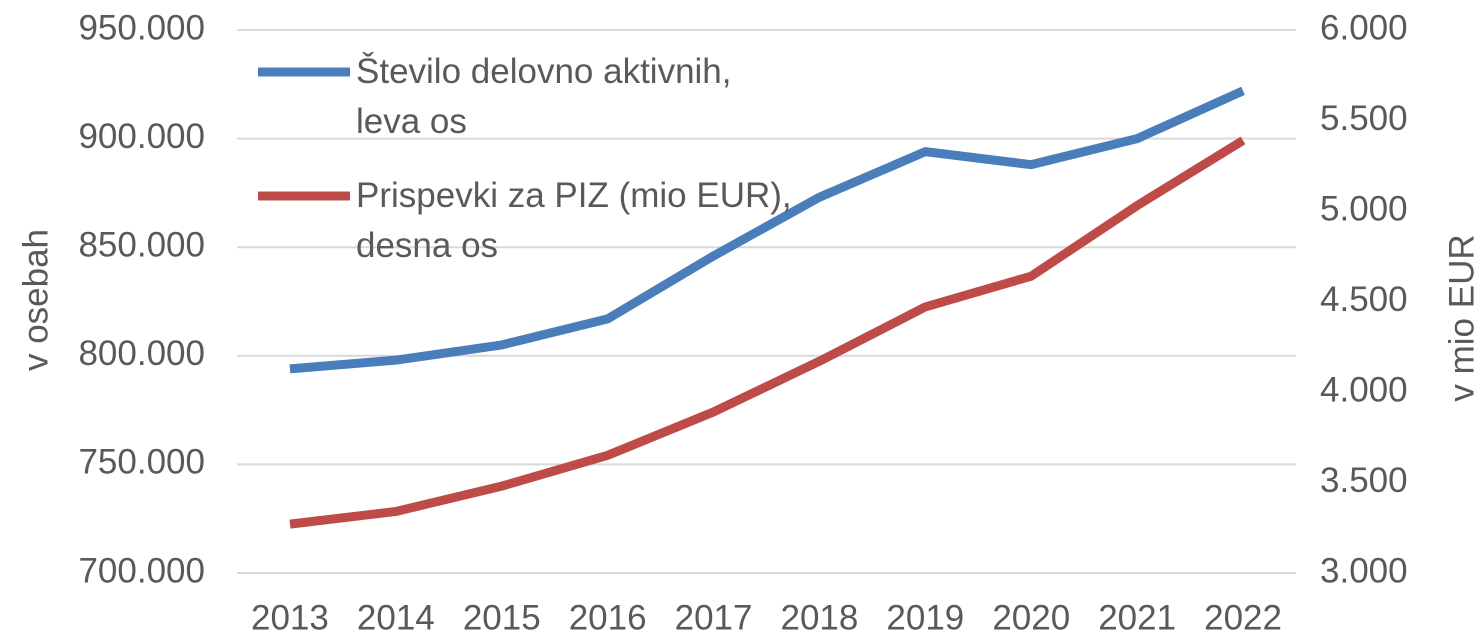 This screenshot has height=641, width=1484. What do you see at coordinates (1137, 617) in the screenshot?
I see `x-tick-label: 2021` at bounding box center [1137, 617].